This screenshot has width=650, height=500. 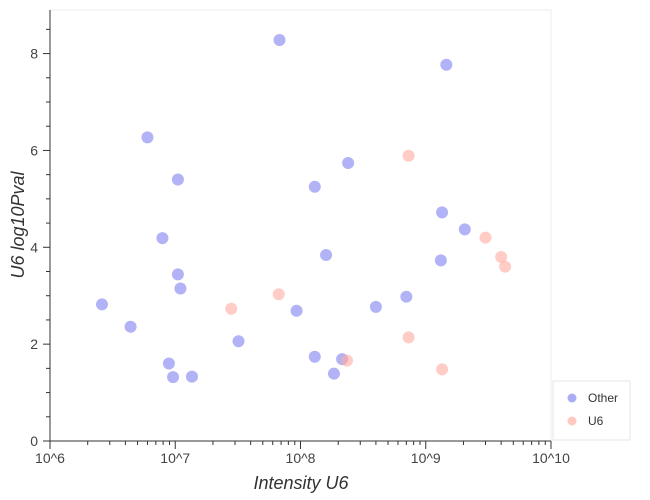 I want to click on legend-label-other: Other, so click(x=603, y=398).